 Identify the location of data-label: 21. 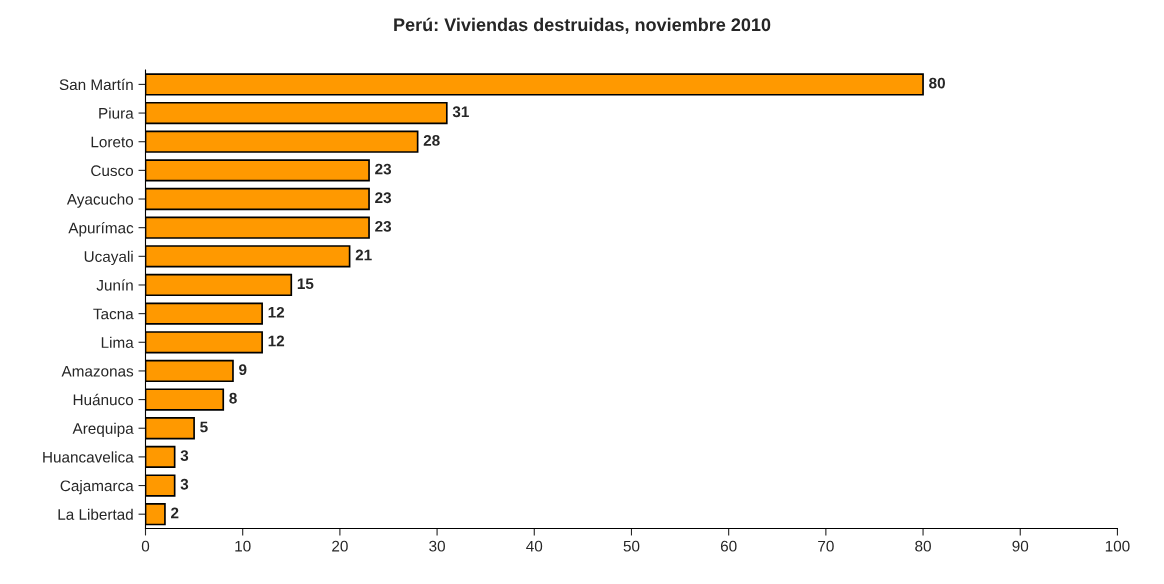
(363, 255).